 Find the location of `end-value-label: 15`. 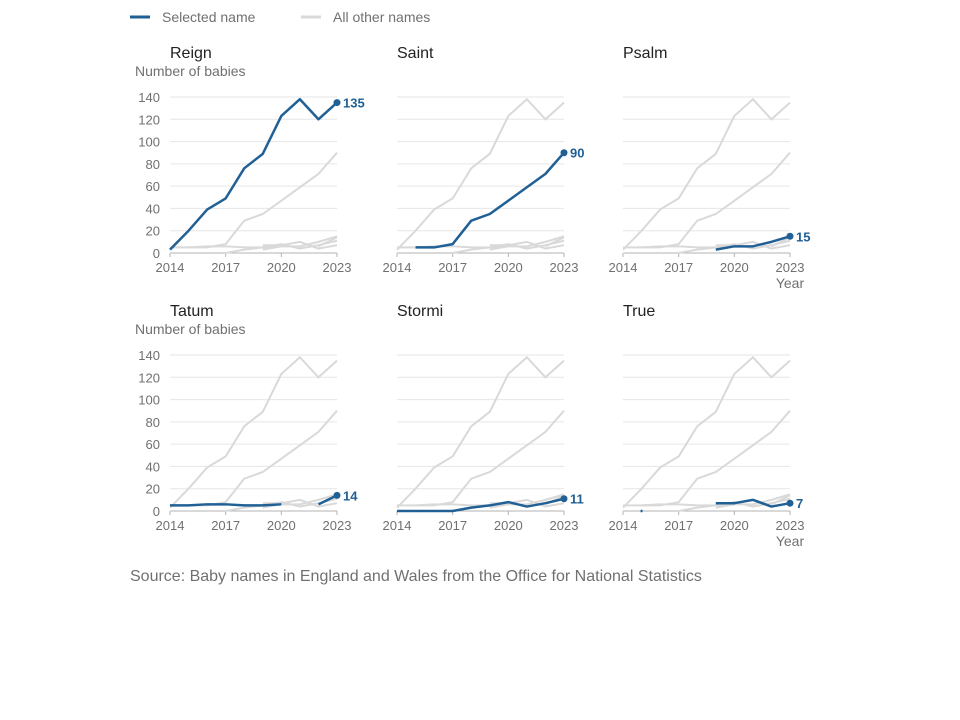

end-value-label: 15 is located at coordinates (803, 236).